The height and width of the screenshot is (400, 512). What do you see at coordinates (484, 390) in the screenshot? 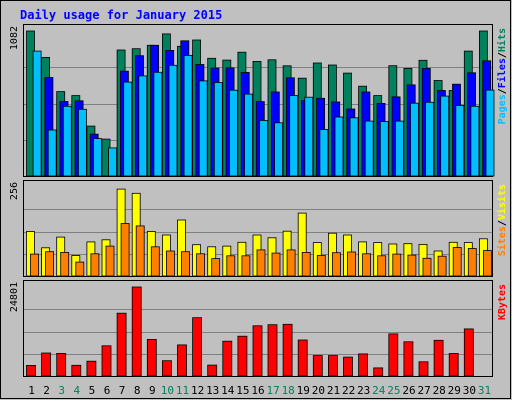
I see `day-label-31: 31` at bounding box center [484, 390].